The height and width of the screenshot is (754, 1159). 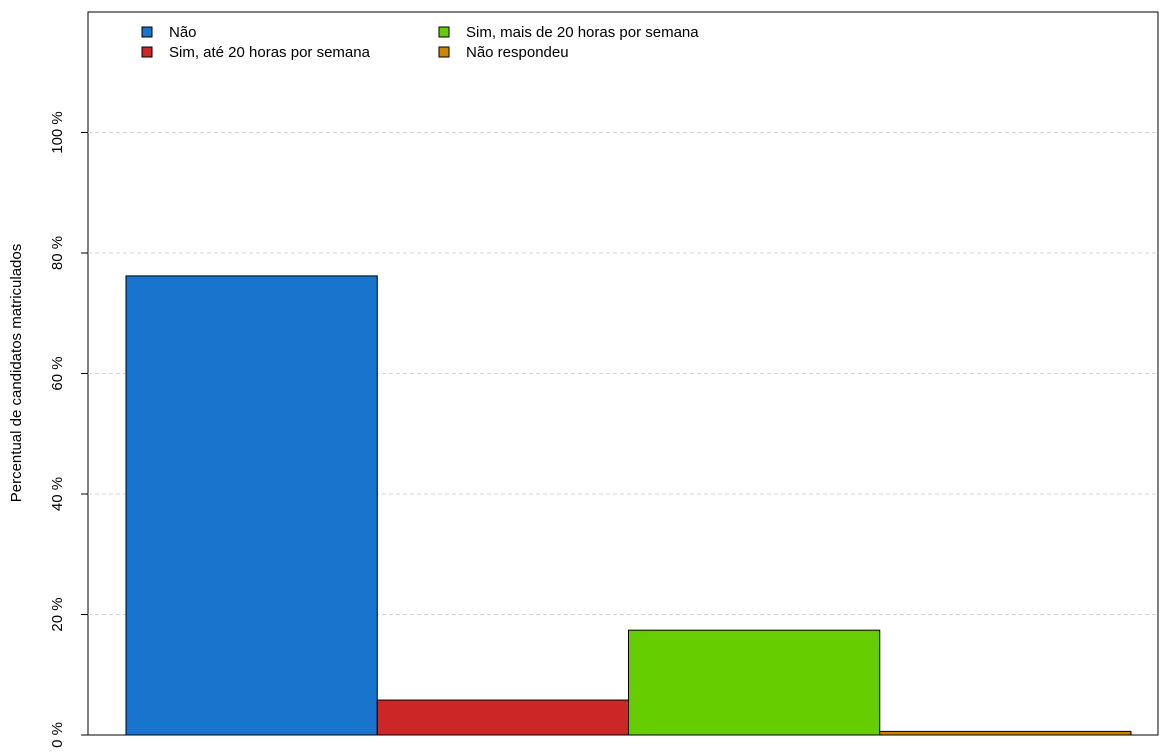 I want to click on legend-label: Não, so click(x=183, y=32).